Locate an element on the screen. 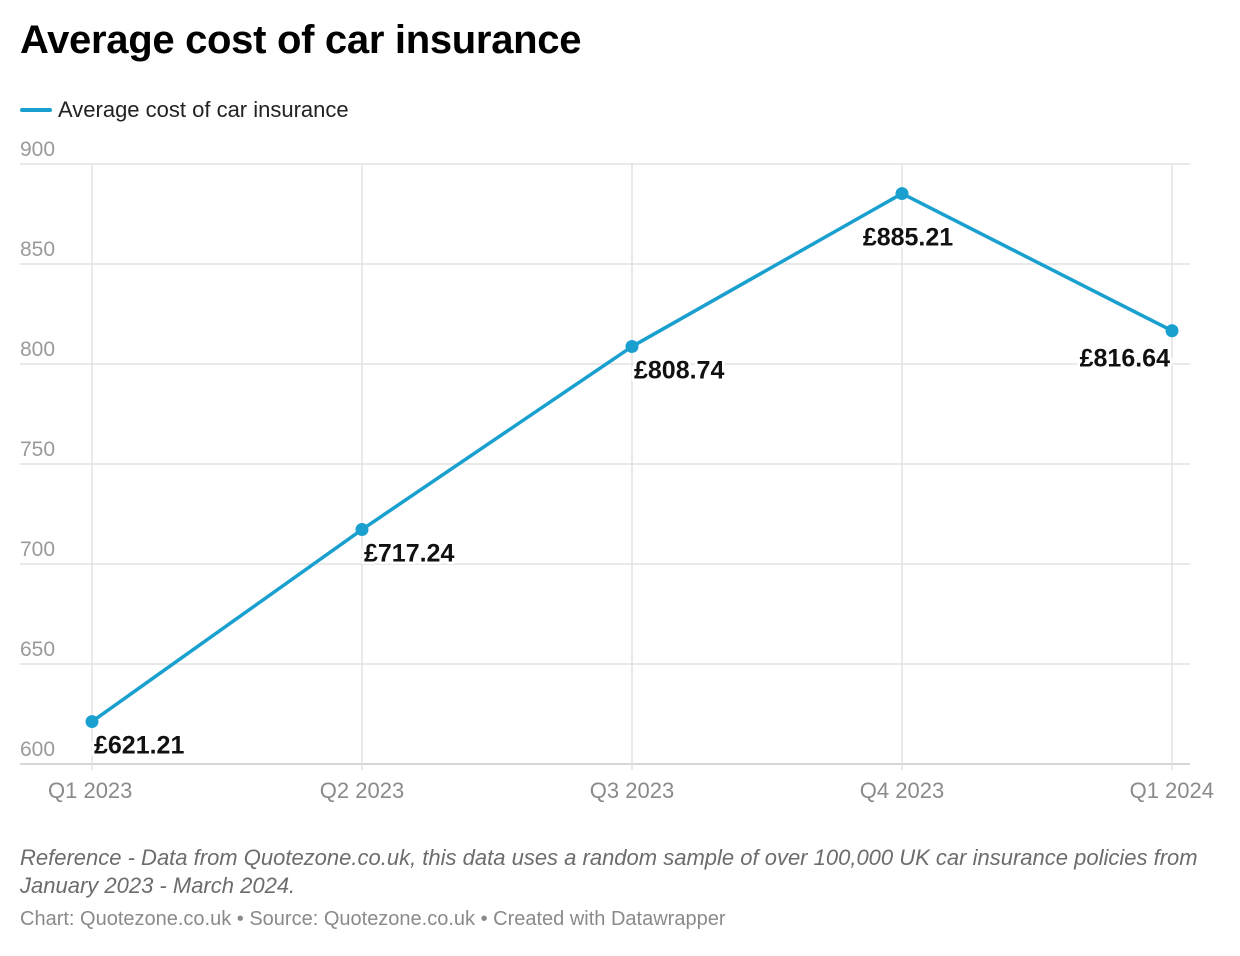 The height and width of the screenshot is (956, 1240). legend-swatch is located at coordinates (36, 110).